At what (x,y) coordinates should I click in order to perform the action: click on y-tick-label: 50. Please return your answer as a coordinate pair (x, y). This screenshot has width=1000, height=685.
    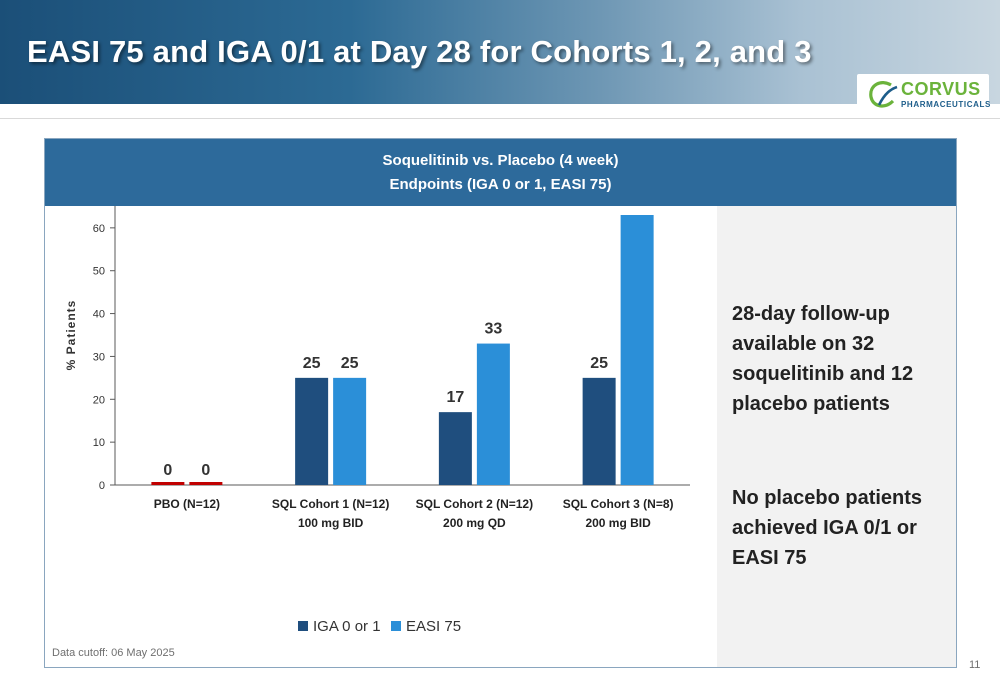
    Looking at the image, I should click on (99, 272).